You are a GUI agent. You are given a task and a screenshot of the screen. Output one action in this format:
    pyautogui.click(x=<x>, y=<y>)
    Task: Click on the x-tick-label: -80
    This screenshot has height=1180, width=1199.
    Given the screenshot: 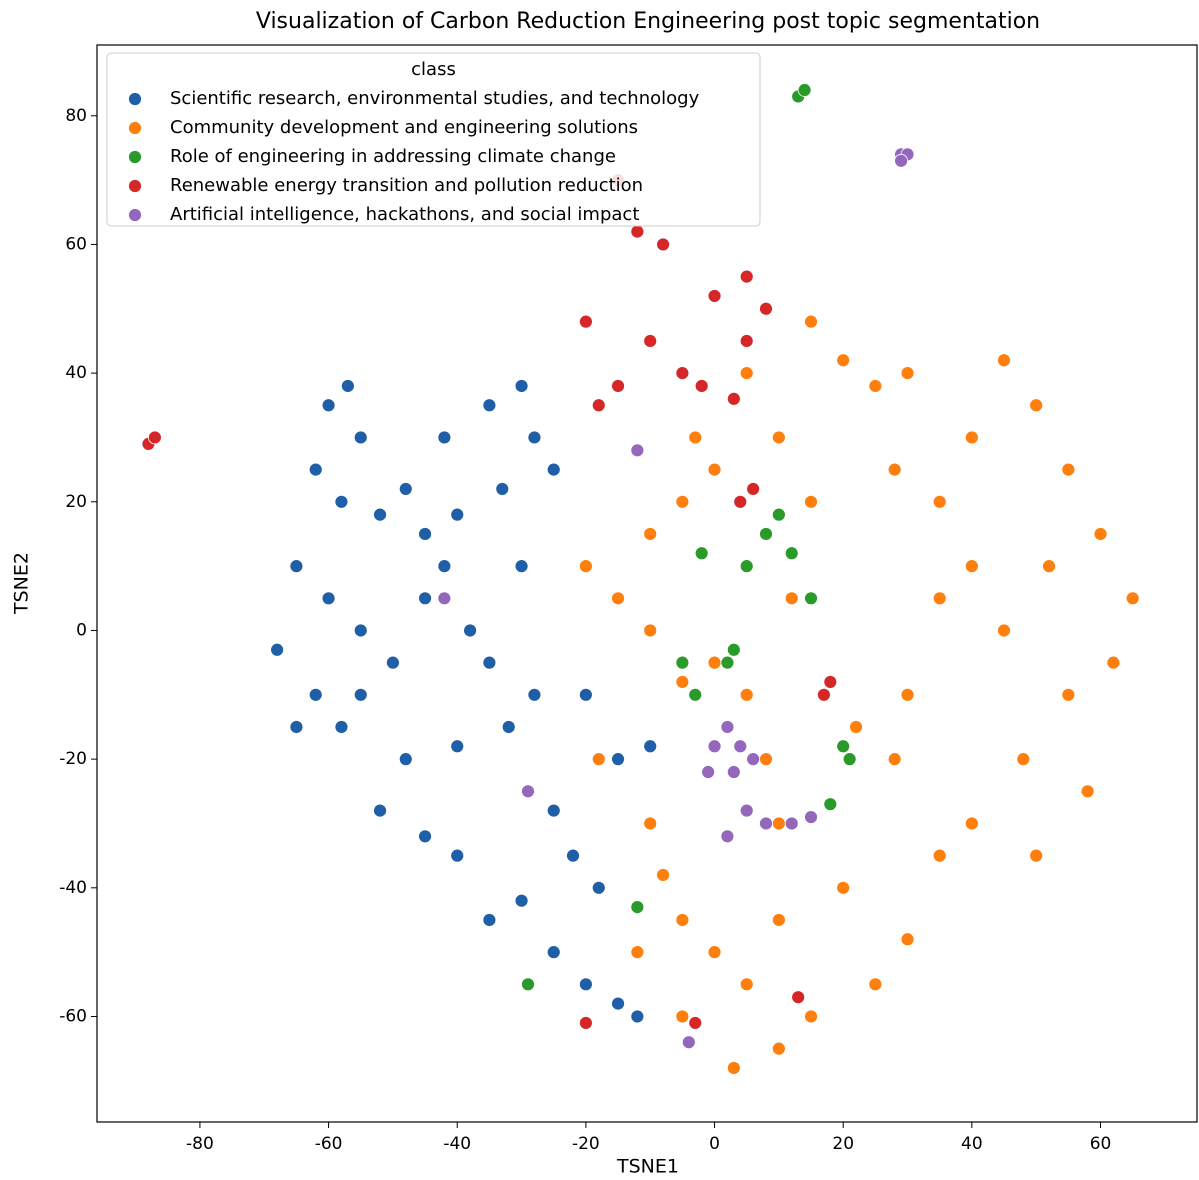 What is the action you would take?
    pyautogui.click(x=200, y=1144)
    